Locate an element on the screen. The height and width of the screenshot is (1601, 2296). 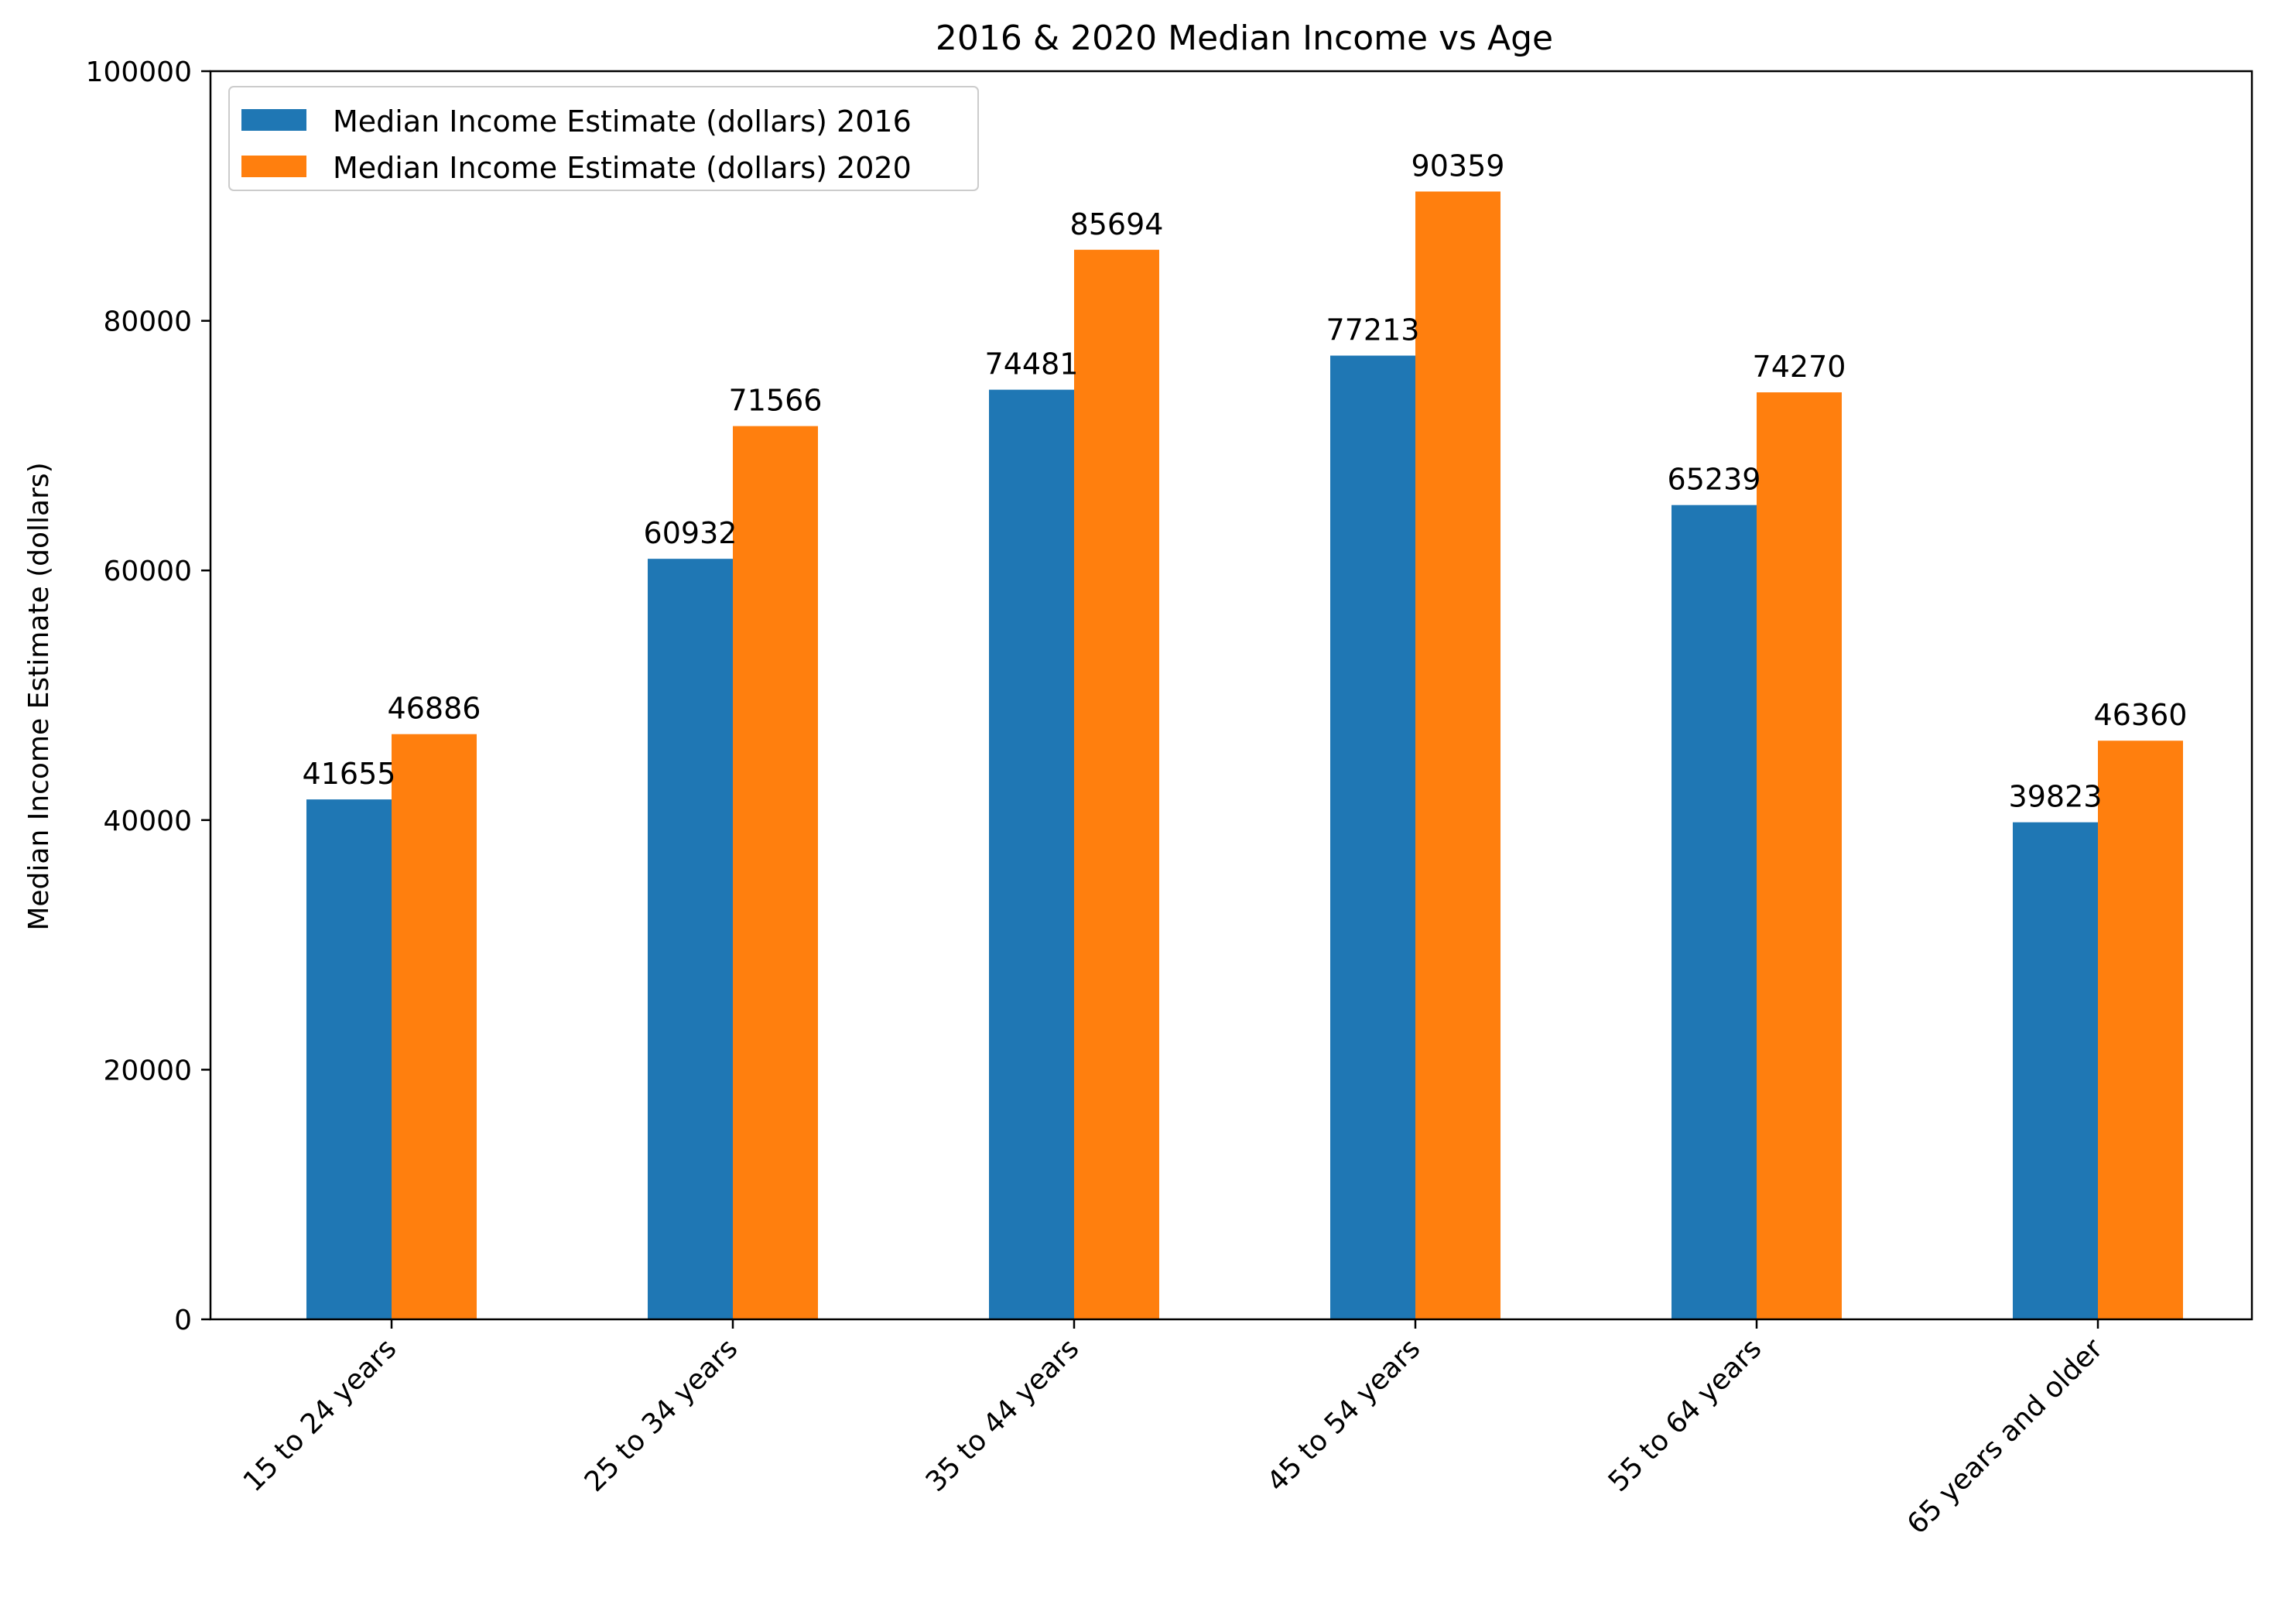
bar-value-label: 85694 is located at coordinates (1117, 224).